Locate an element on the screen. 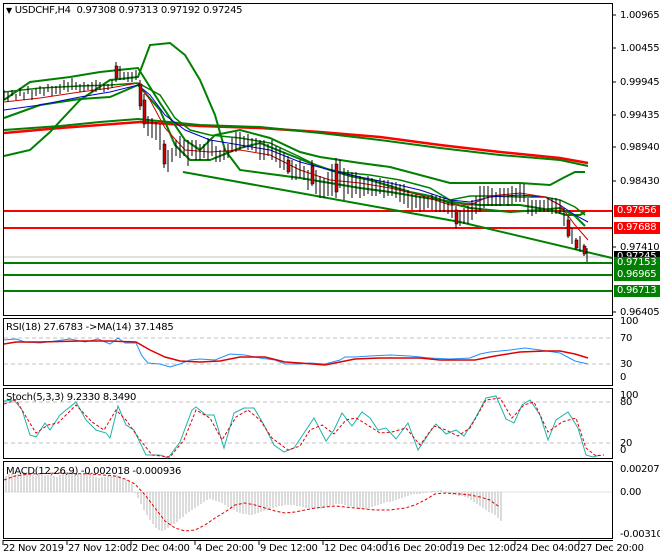 The image size is (660, 560). stoch-tick: 100 is located at coordinates (629, 395).